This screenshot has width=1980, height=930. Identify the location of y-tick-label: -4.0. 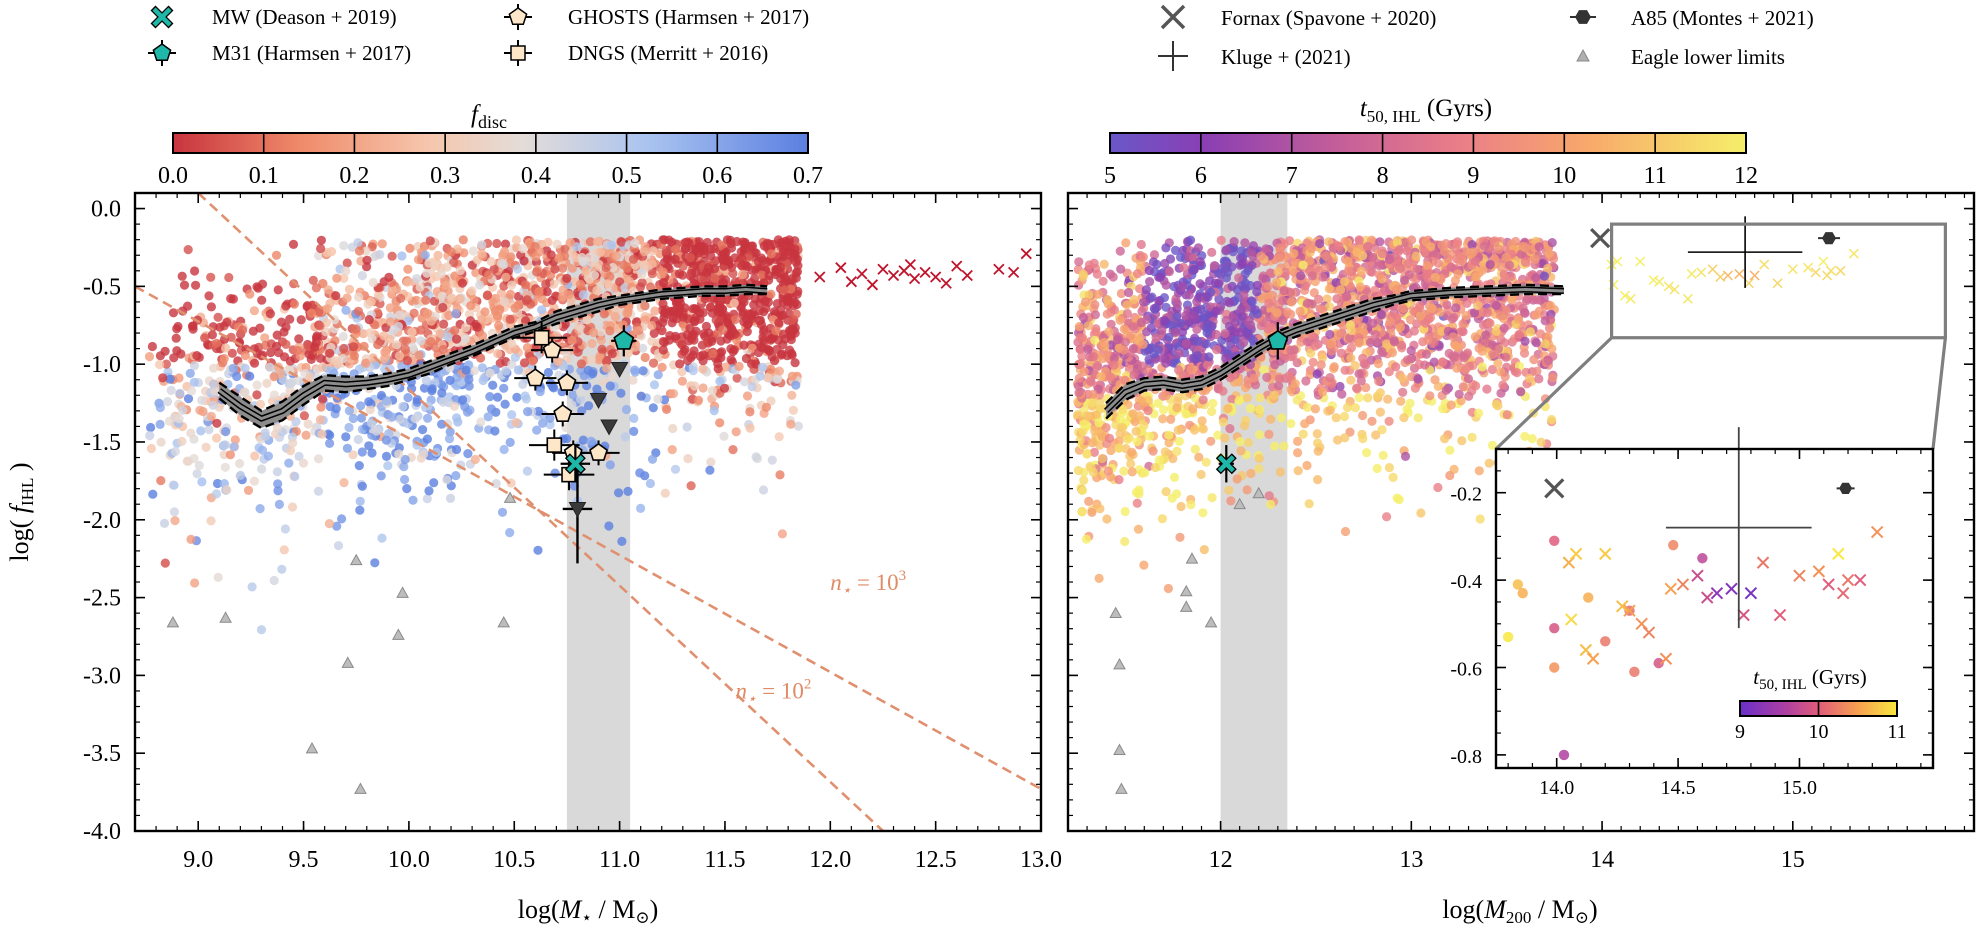
(102, 832).